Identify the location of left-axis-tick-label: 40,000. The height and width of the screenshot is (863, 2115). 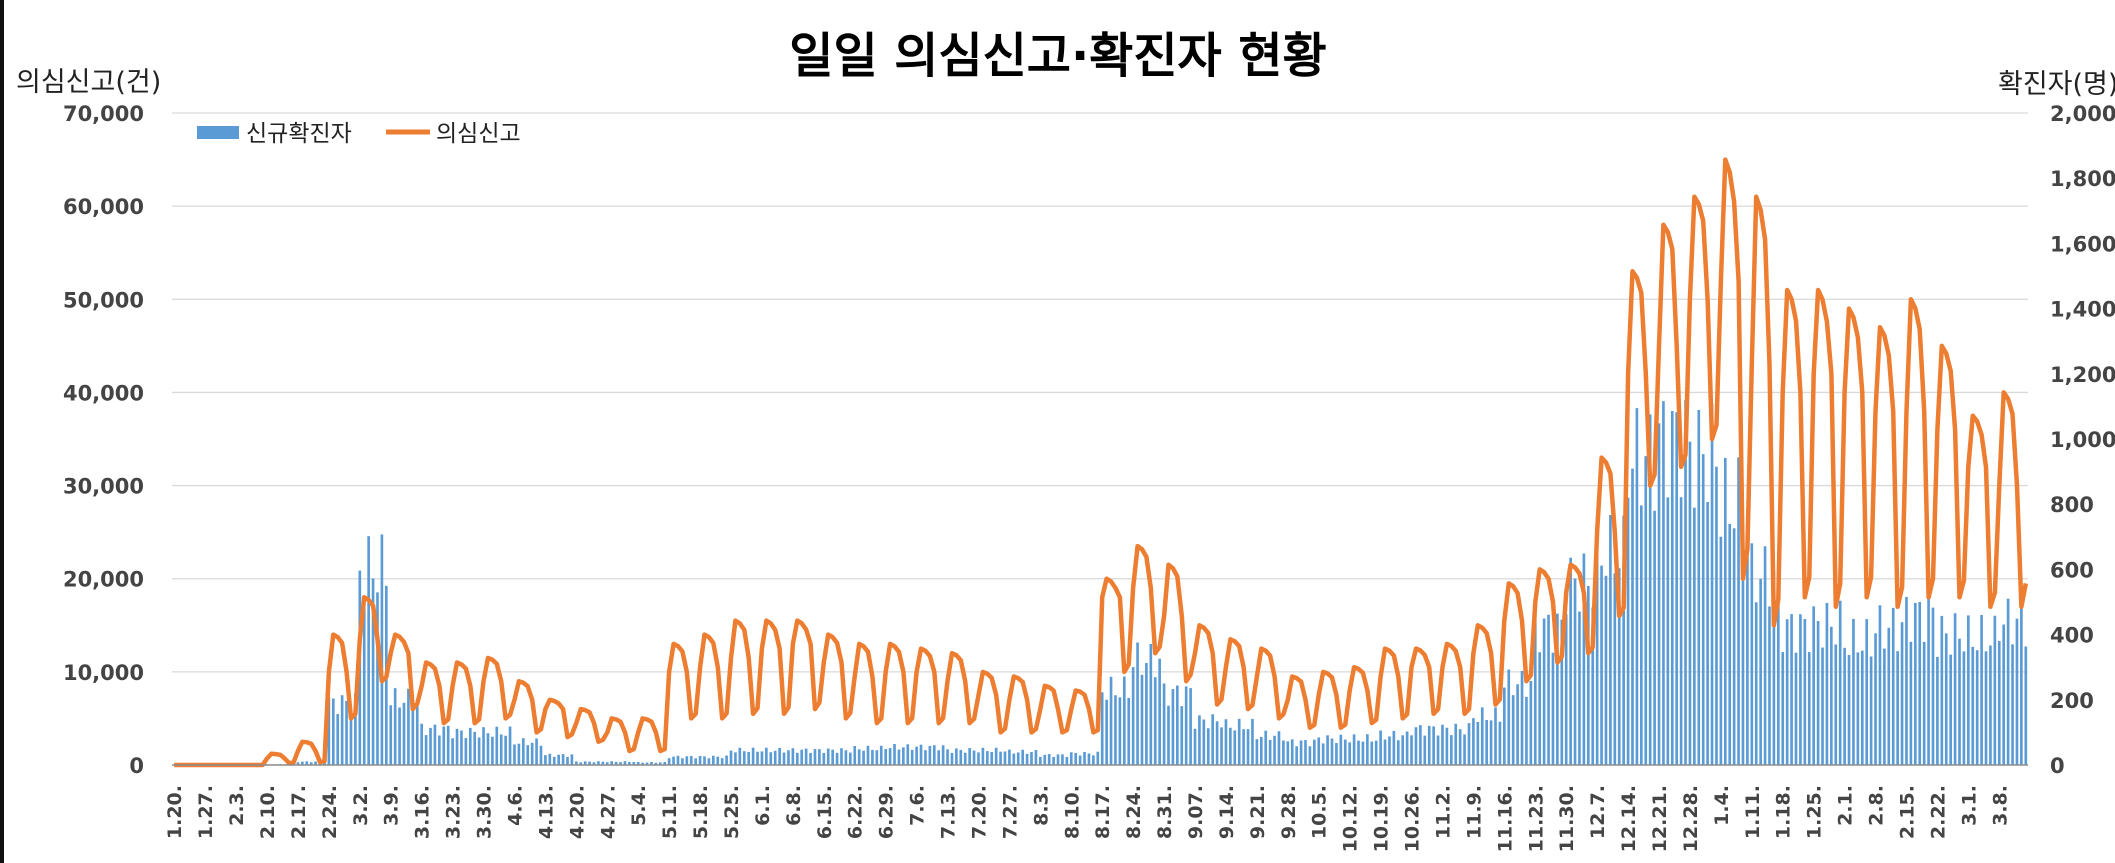
(103, 393).